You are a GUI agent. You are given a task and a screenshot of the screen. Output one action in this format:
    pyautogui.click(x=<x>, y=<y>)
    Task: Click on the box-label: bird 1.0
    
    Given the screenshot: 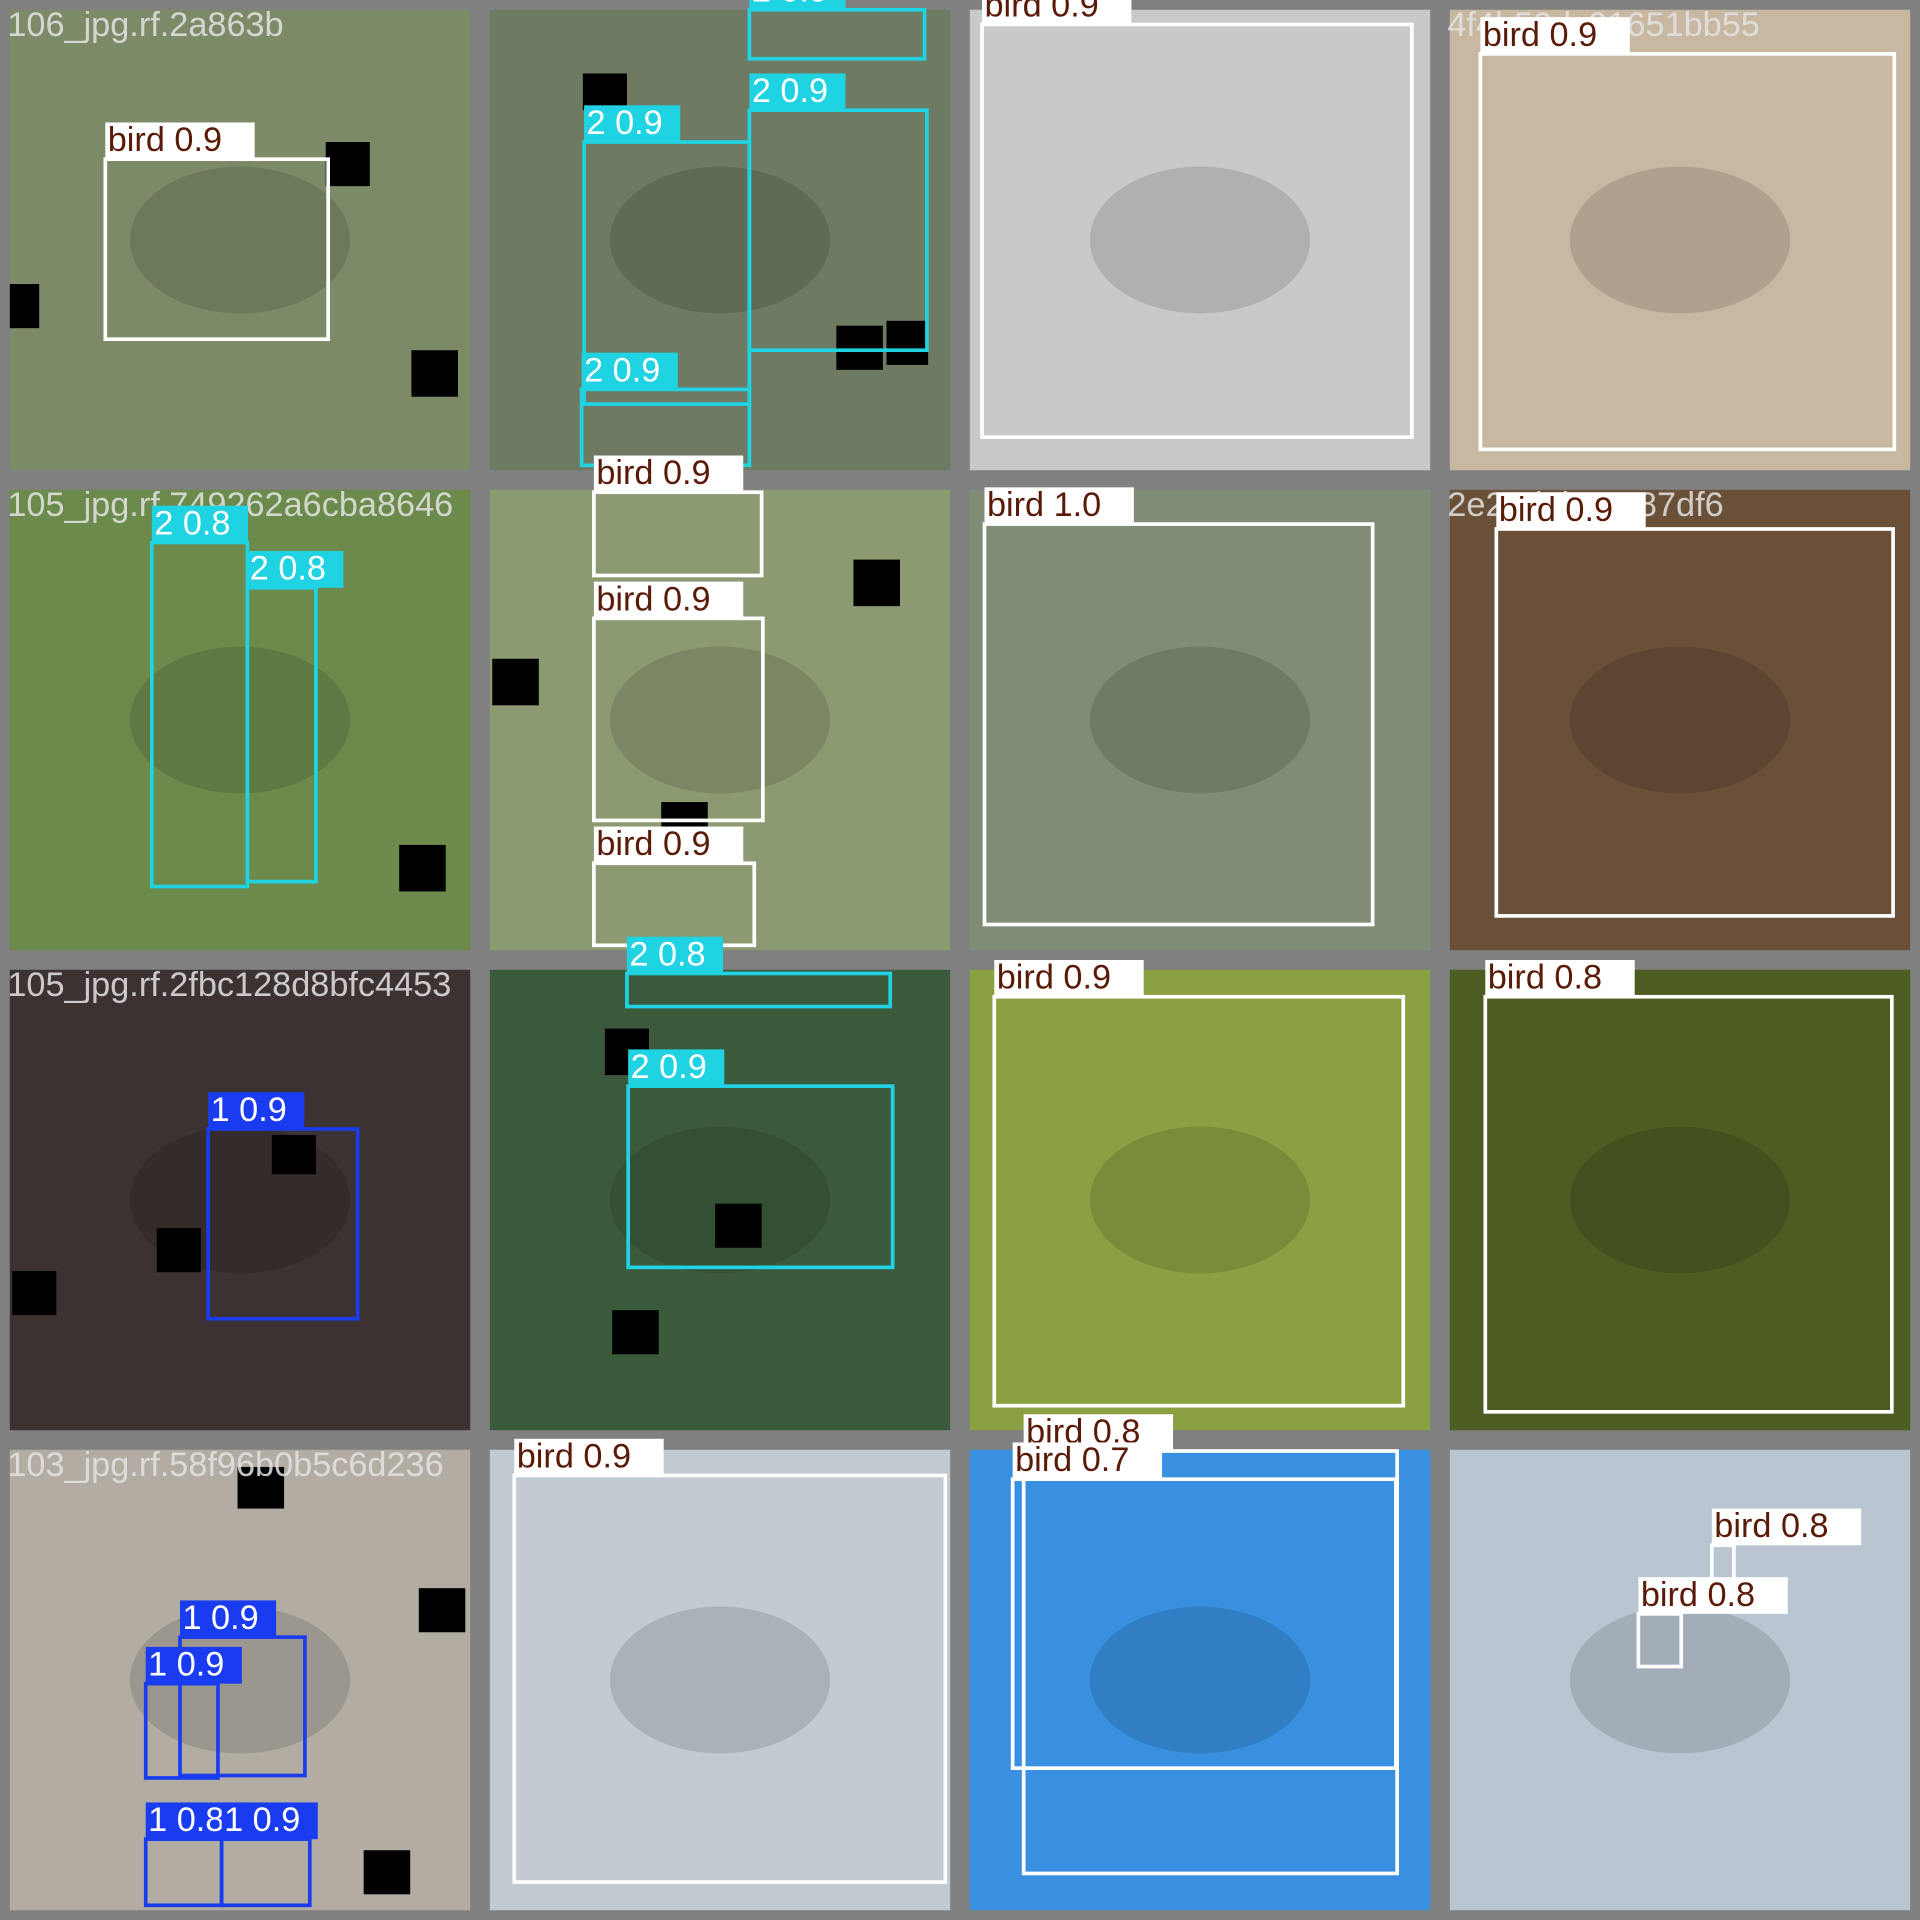 What is the action you would take?
    pyautogui.click(x=1044, y=505)
    